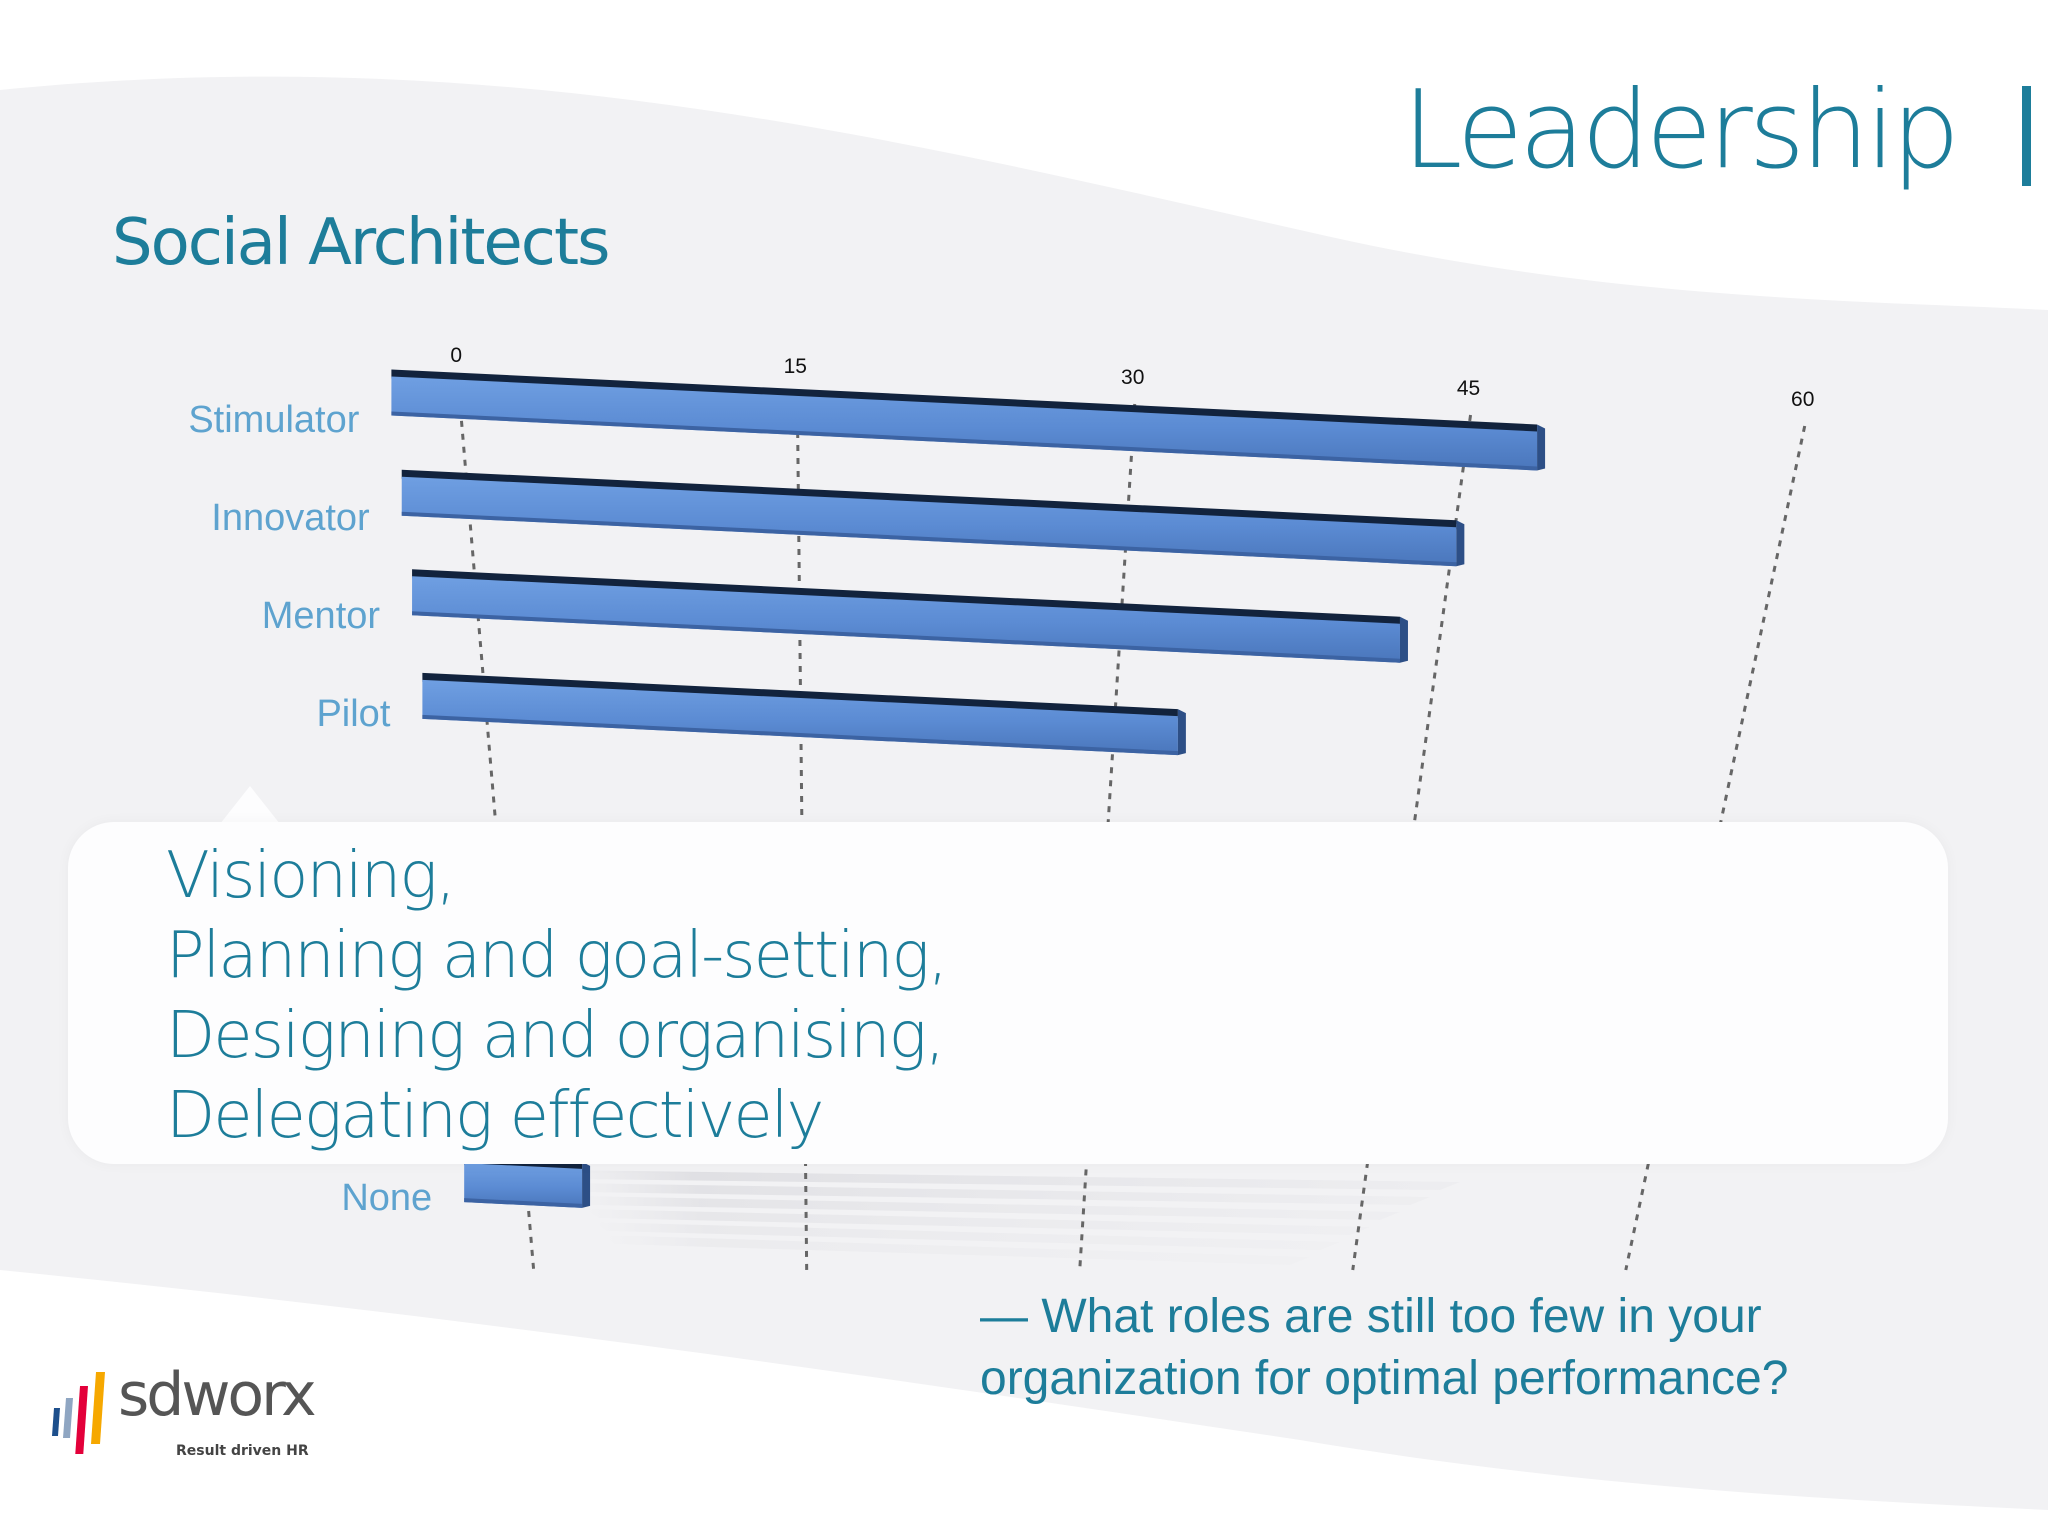 This screenshot has width=2048, height=1536. I want to click on tick-label-30: 30, so click(1132, 377).